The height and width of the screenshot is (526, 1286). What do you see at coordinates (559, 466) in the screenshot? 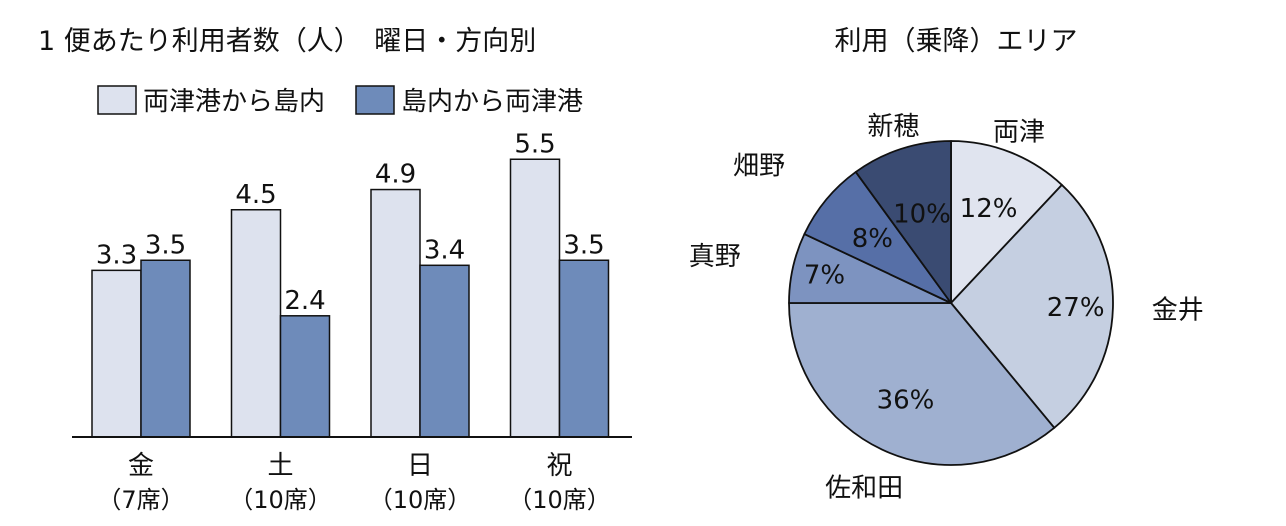
I see `category-label: 祝` at bounding box center [559, 466].